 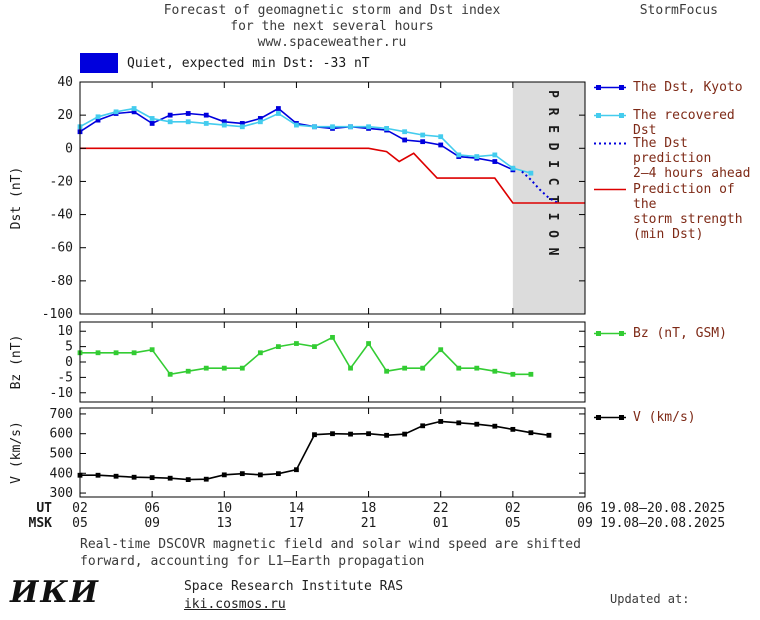 What do you see at coordinates (55, 592) in the screenshot?
I see `iki-logo: ИКИ` at bounding box center [55, 592].